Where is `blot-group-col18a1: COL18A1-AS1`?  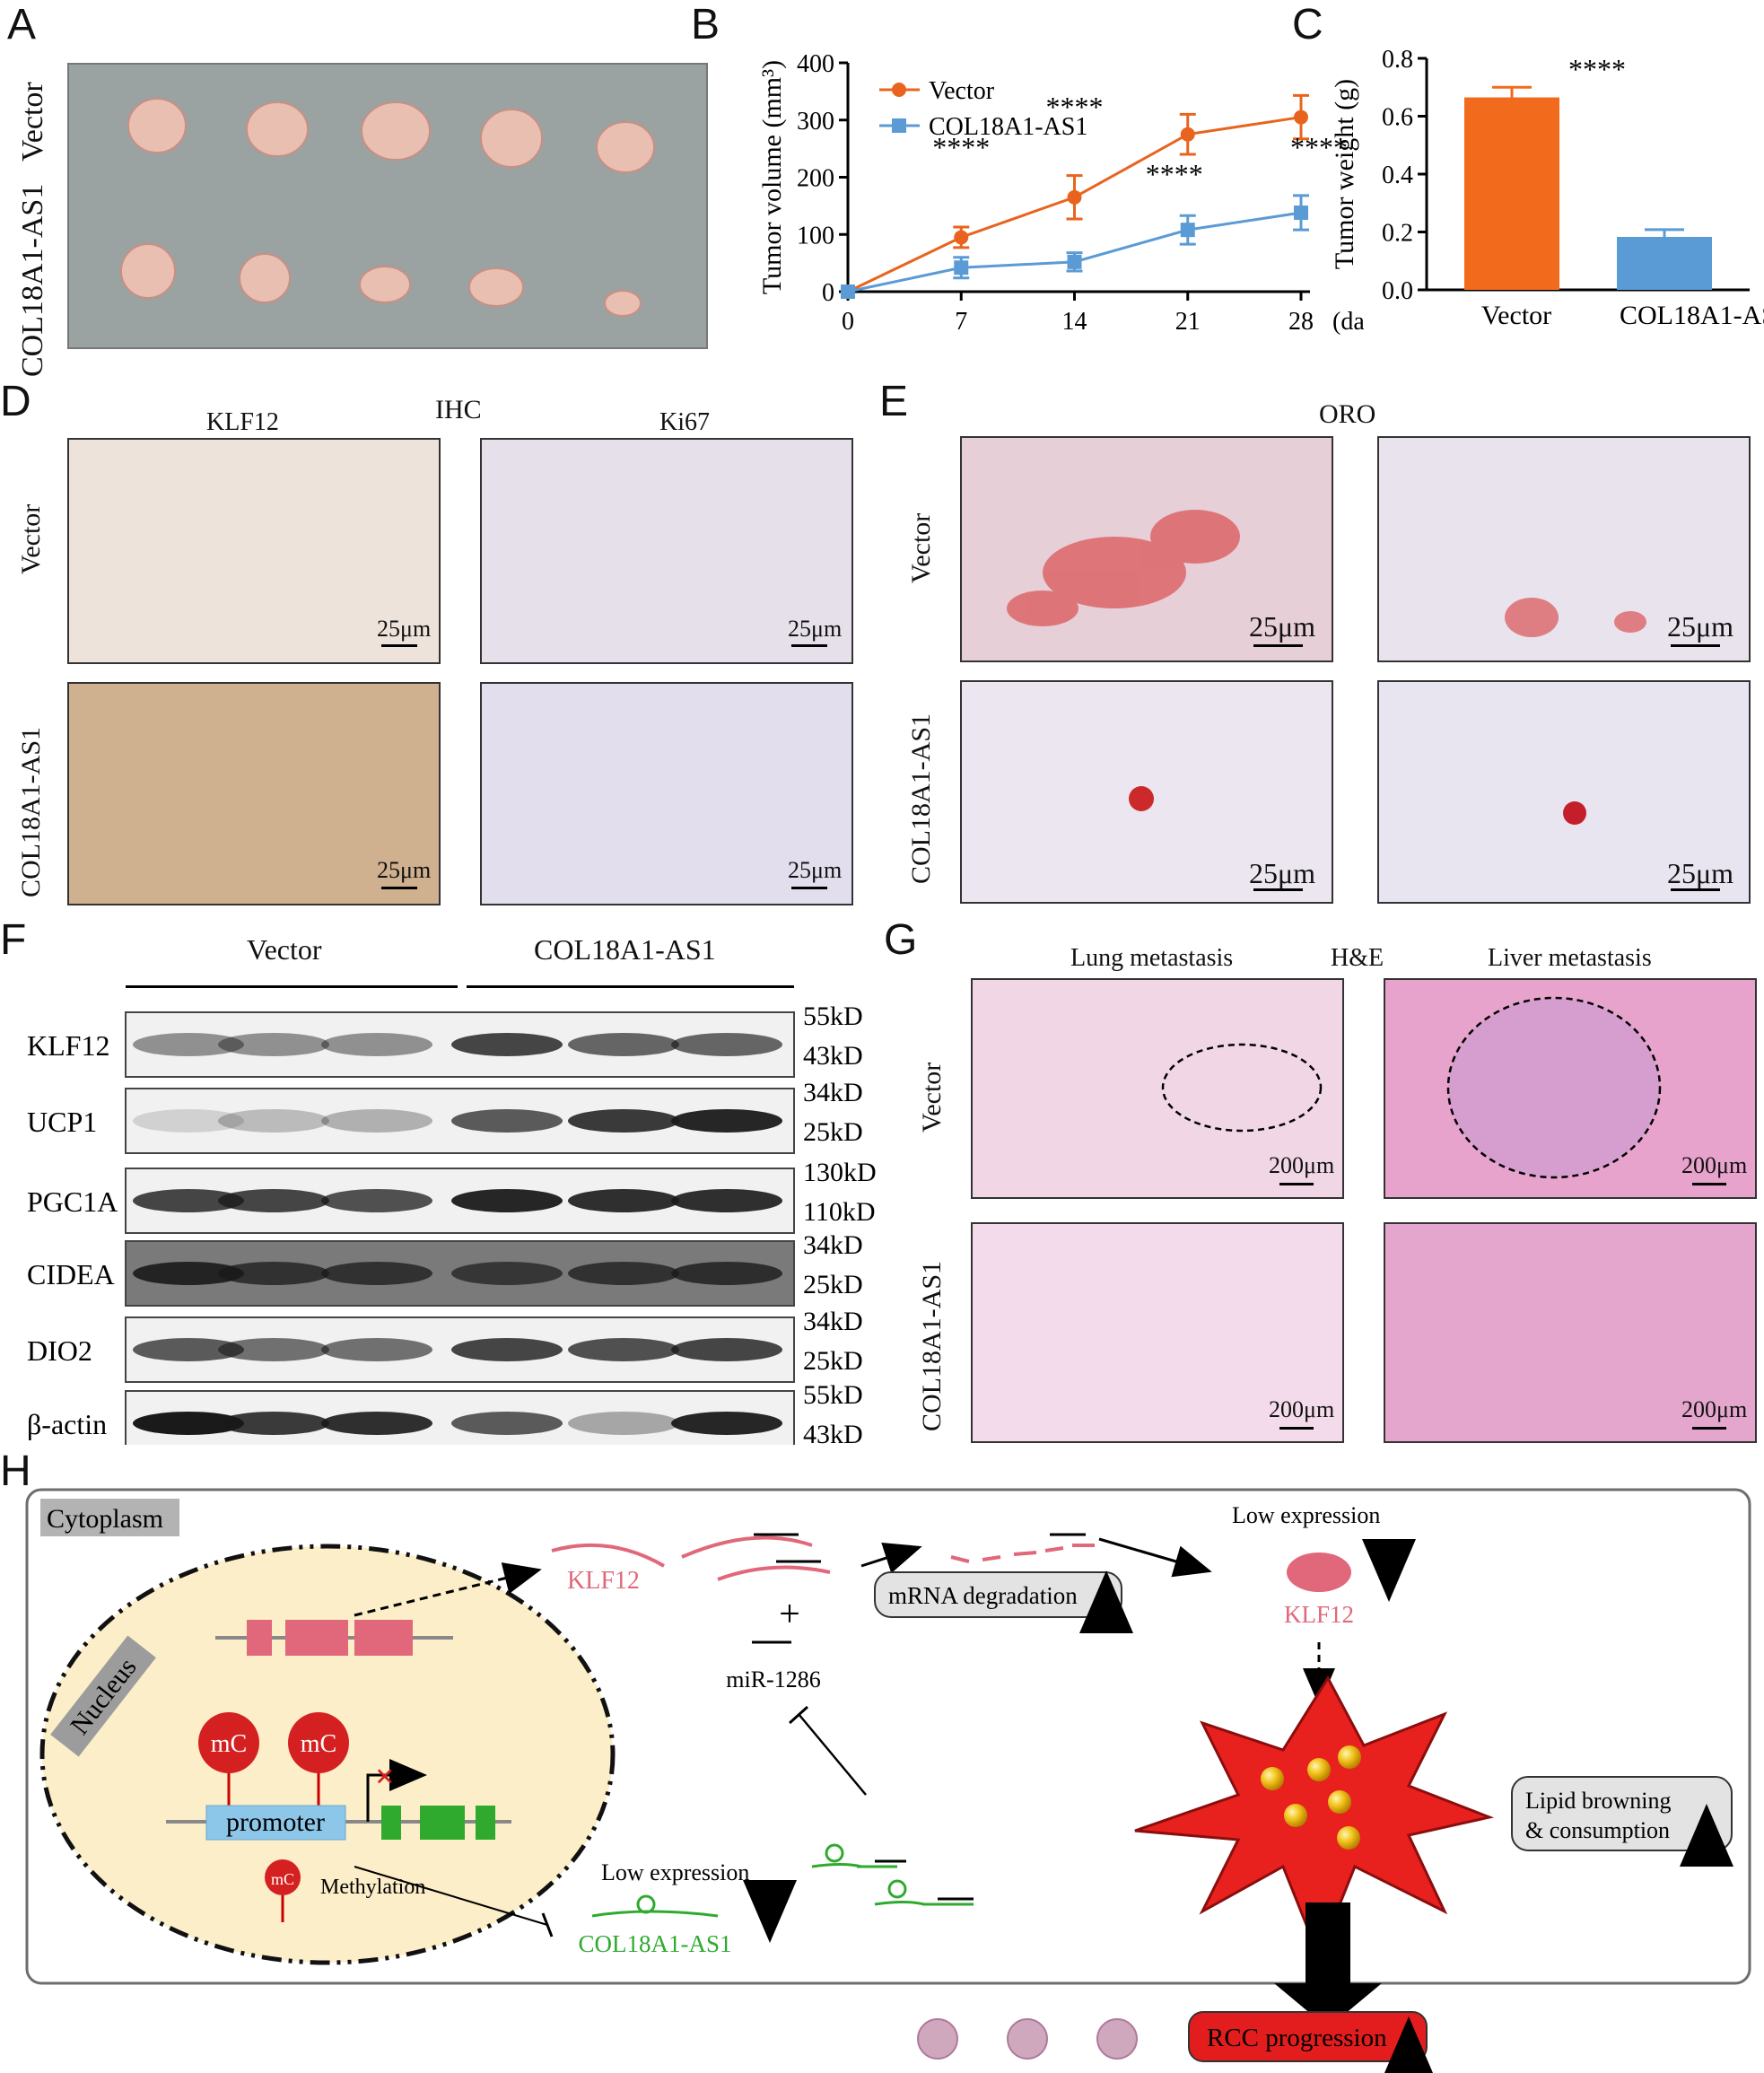 blot-group-col18a1: COL18A1-AS1 is located at coordinates (625, 949).